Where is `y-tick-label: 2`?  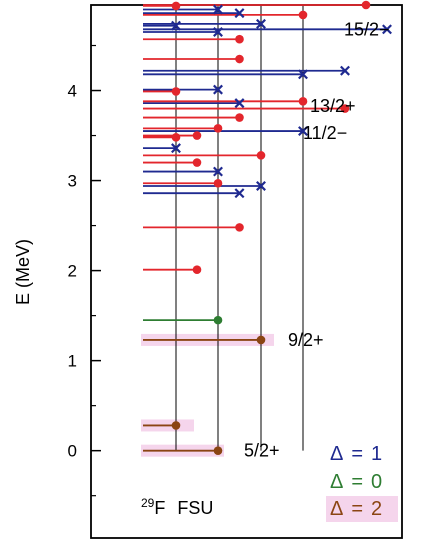 y-tick-label: 2 is located at coordinates (72, 271).